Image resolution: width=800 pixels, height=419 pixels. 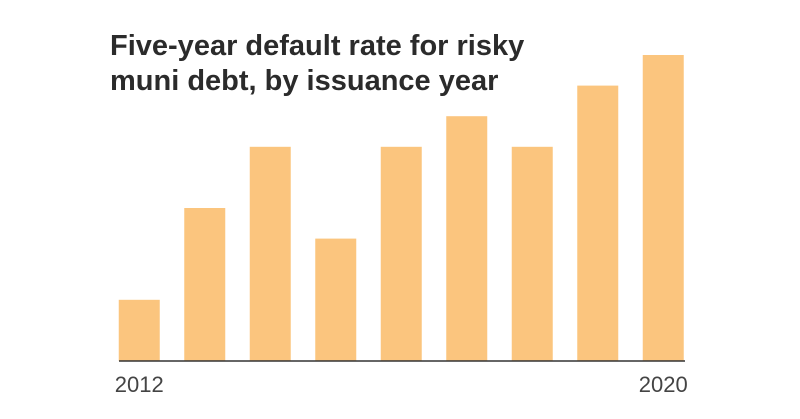 I want to click on x-tick-label: 2020, so click(x=663, y=384).